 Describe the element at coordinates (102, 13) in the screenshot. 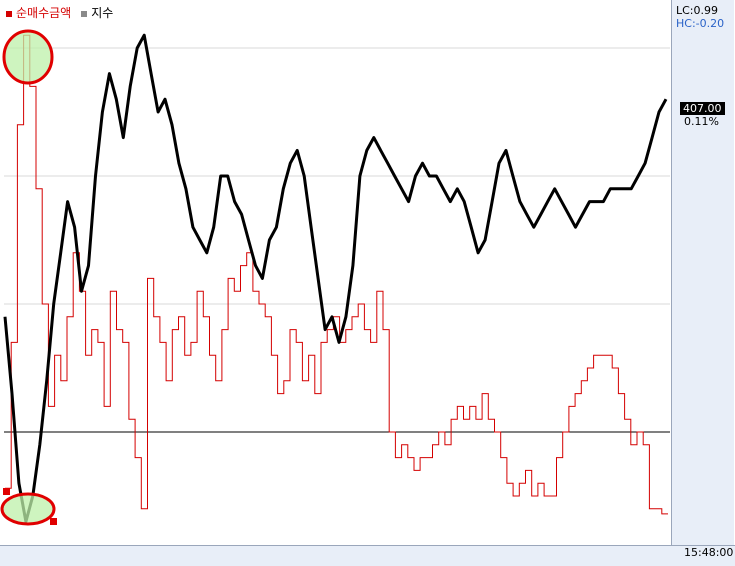

I see `legend-label-index: 지수` at that location.